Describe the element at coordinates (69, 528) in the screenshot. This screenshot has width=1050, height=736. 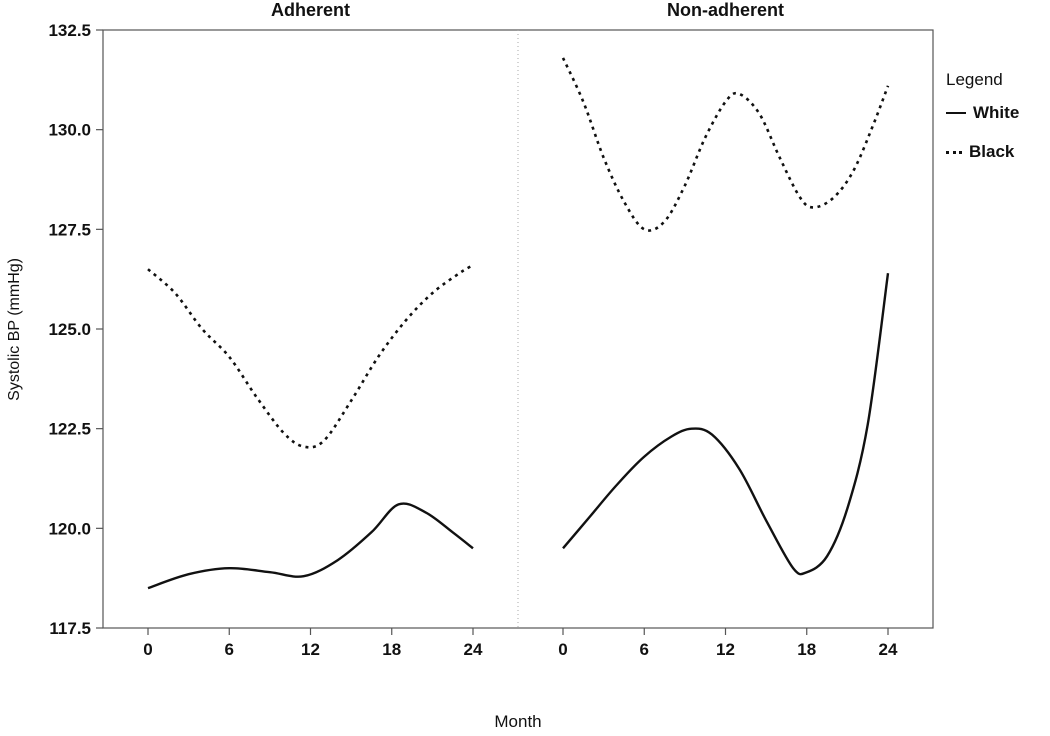
I see `y-tick-label: 120.0` at that location.